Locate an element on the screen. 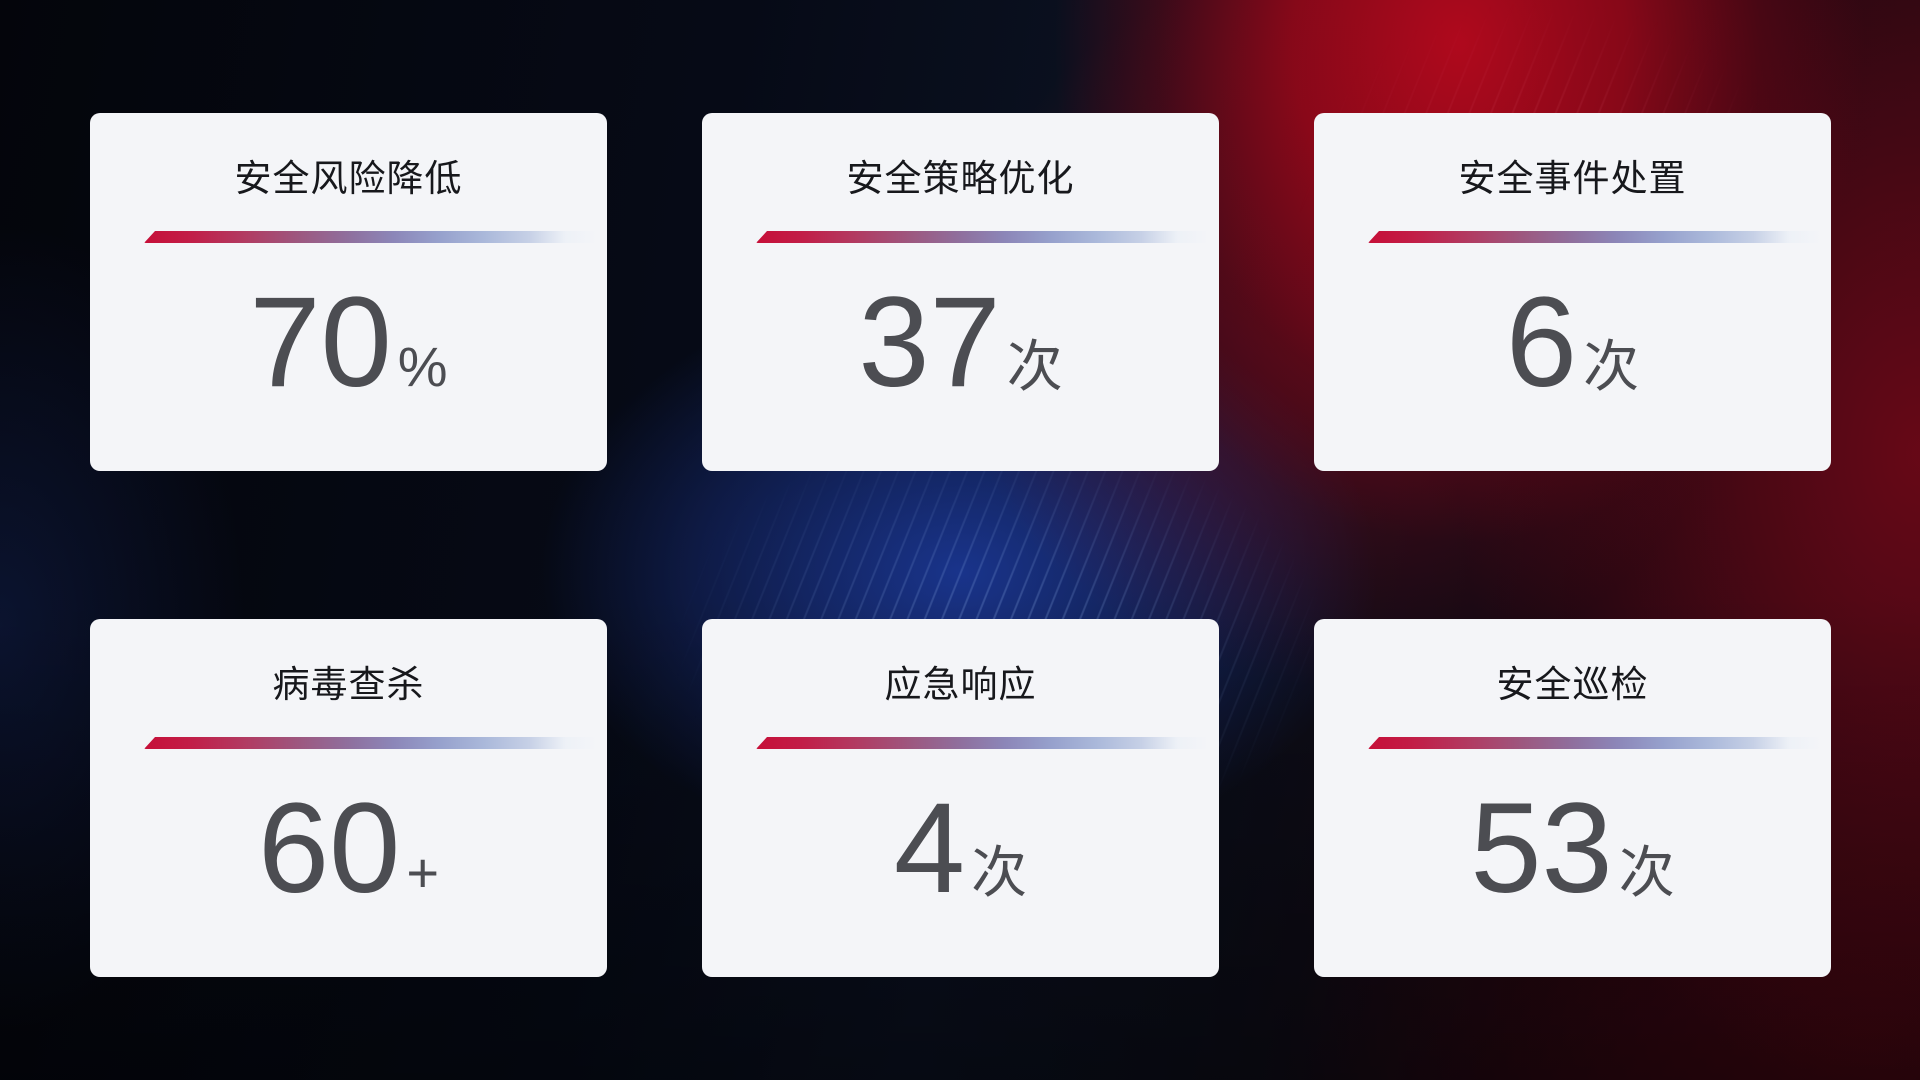  card-title: 安全事件处置 is located at coordinates (1572, 178).